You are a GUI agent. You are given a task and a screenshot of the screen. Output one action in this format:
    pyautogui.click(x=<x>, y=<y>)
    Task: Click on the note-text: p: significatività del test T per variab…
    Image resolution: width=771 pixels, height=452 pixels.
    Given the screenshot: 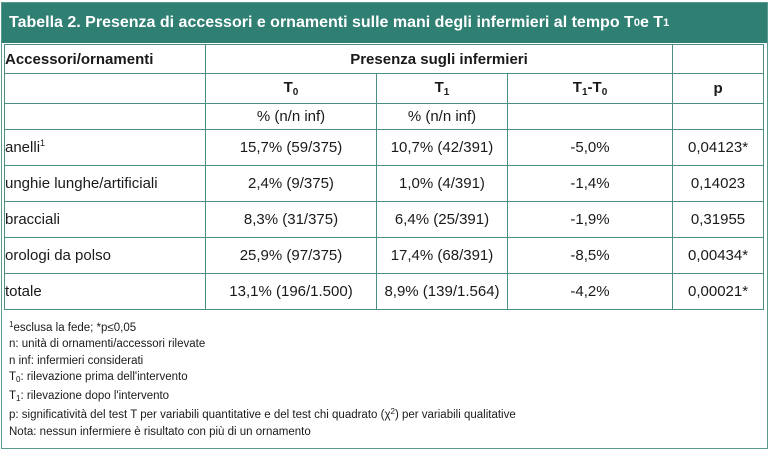 What is the action you would take?
    pyautogui.click(x=200, y=415)
    